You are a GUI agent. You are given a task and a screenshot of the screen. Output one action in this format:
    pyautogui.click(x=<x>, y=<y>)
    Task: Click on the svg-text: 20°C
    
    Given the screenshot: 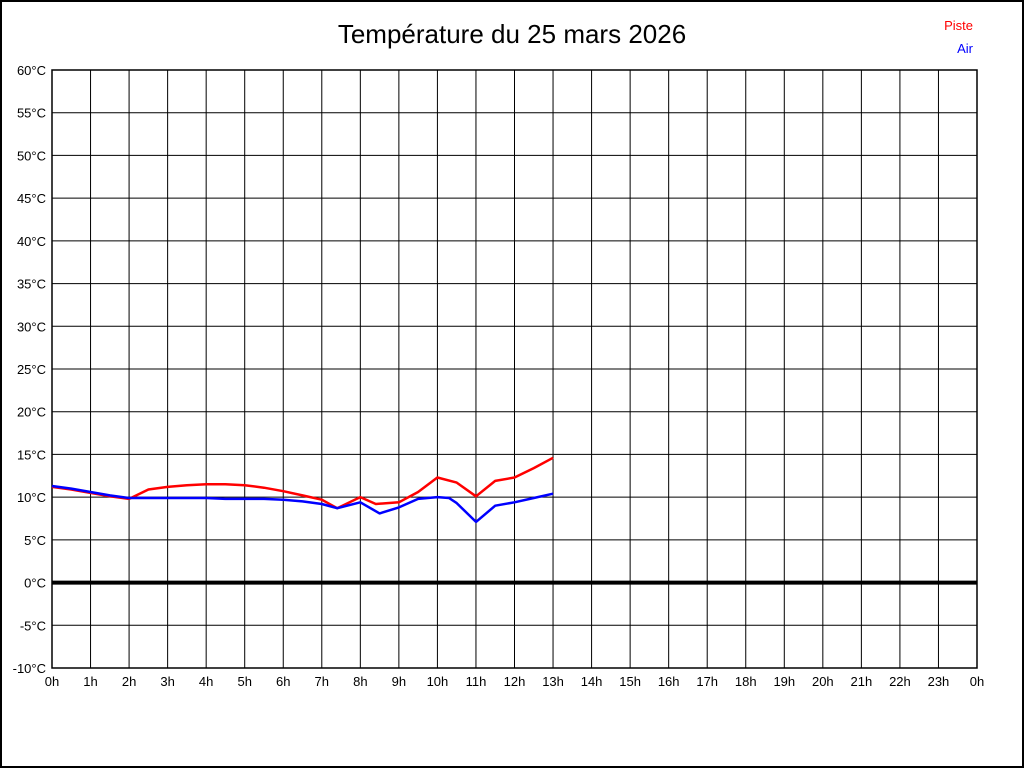 What is the action you would take?
    pyautogui.click(x=31, y=412)
    